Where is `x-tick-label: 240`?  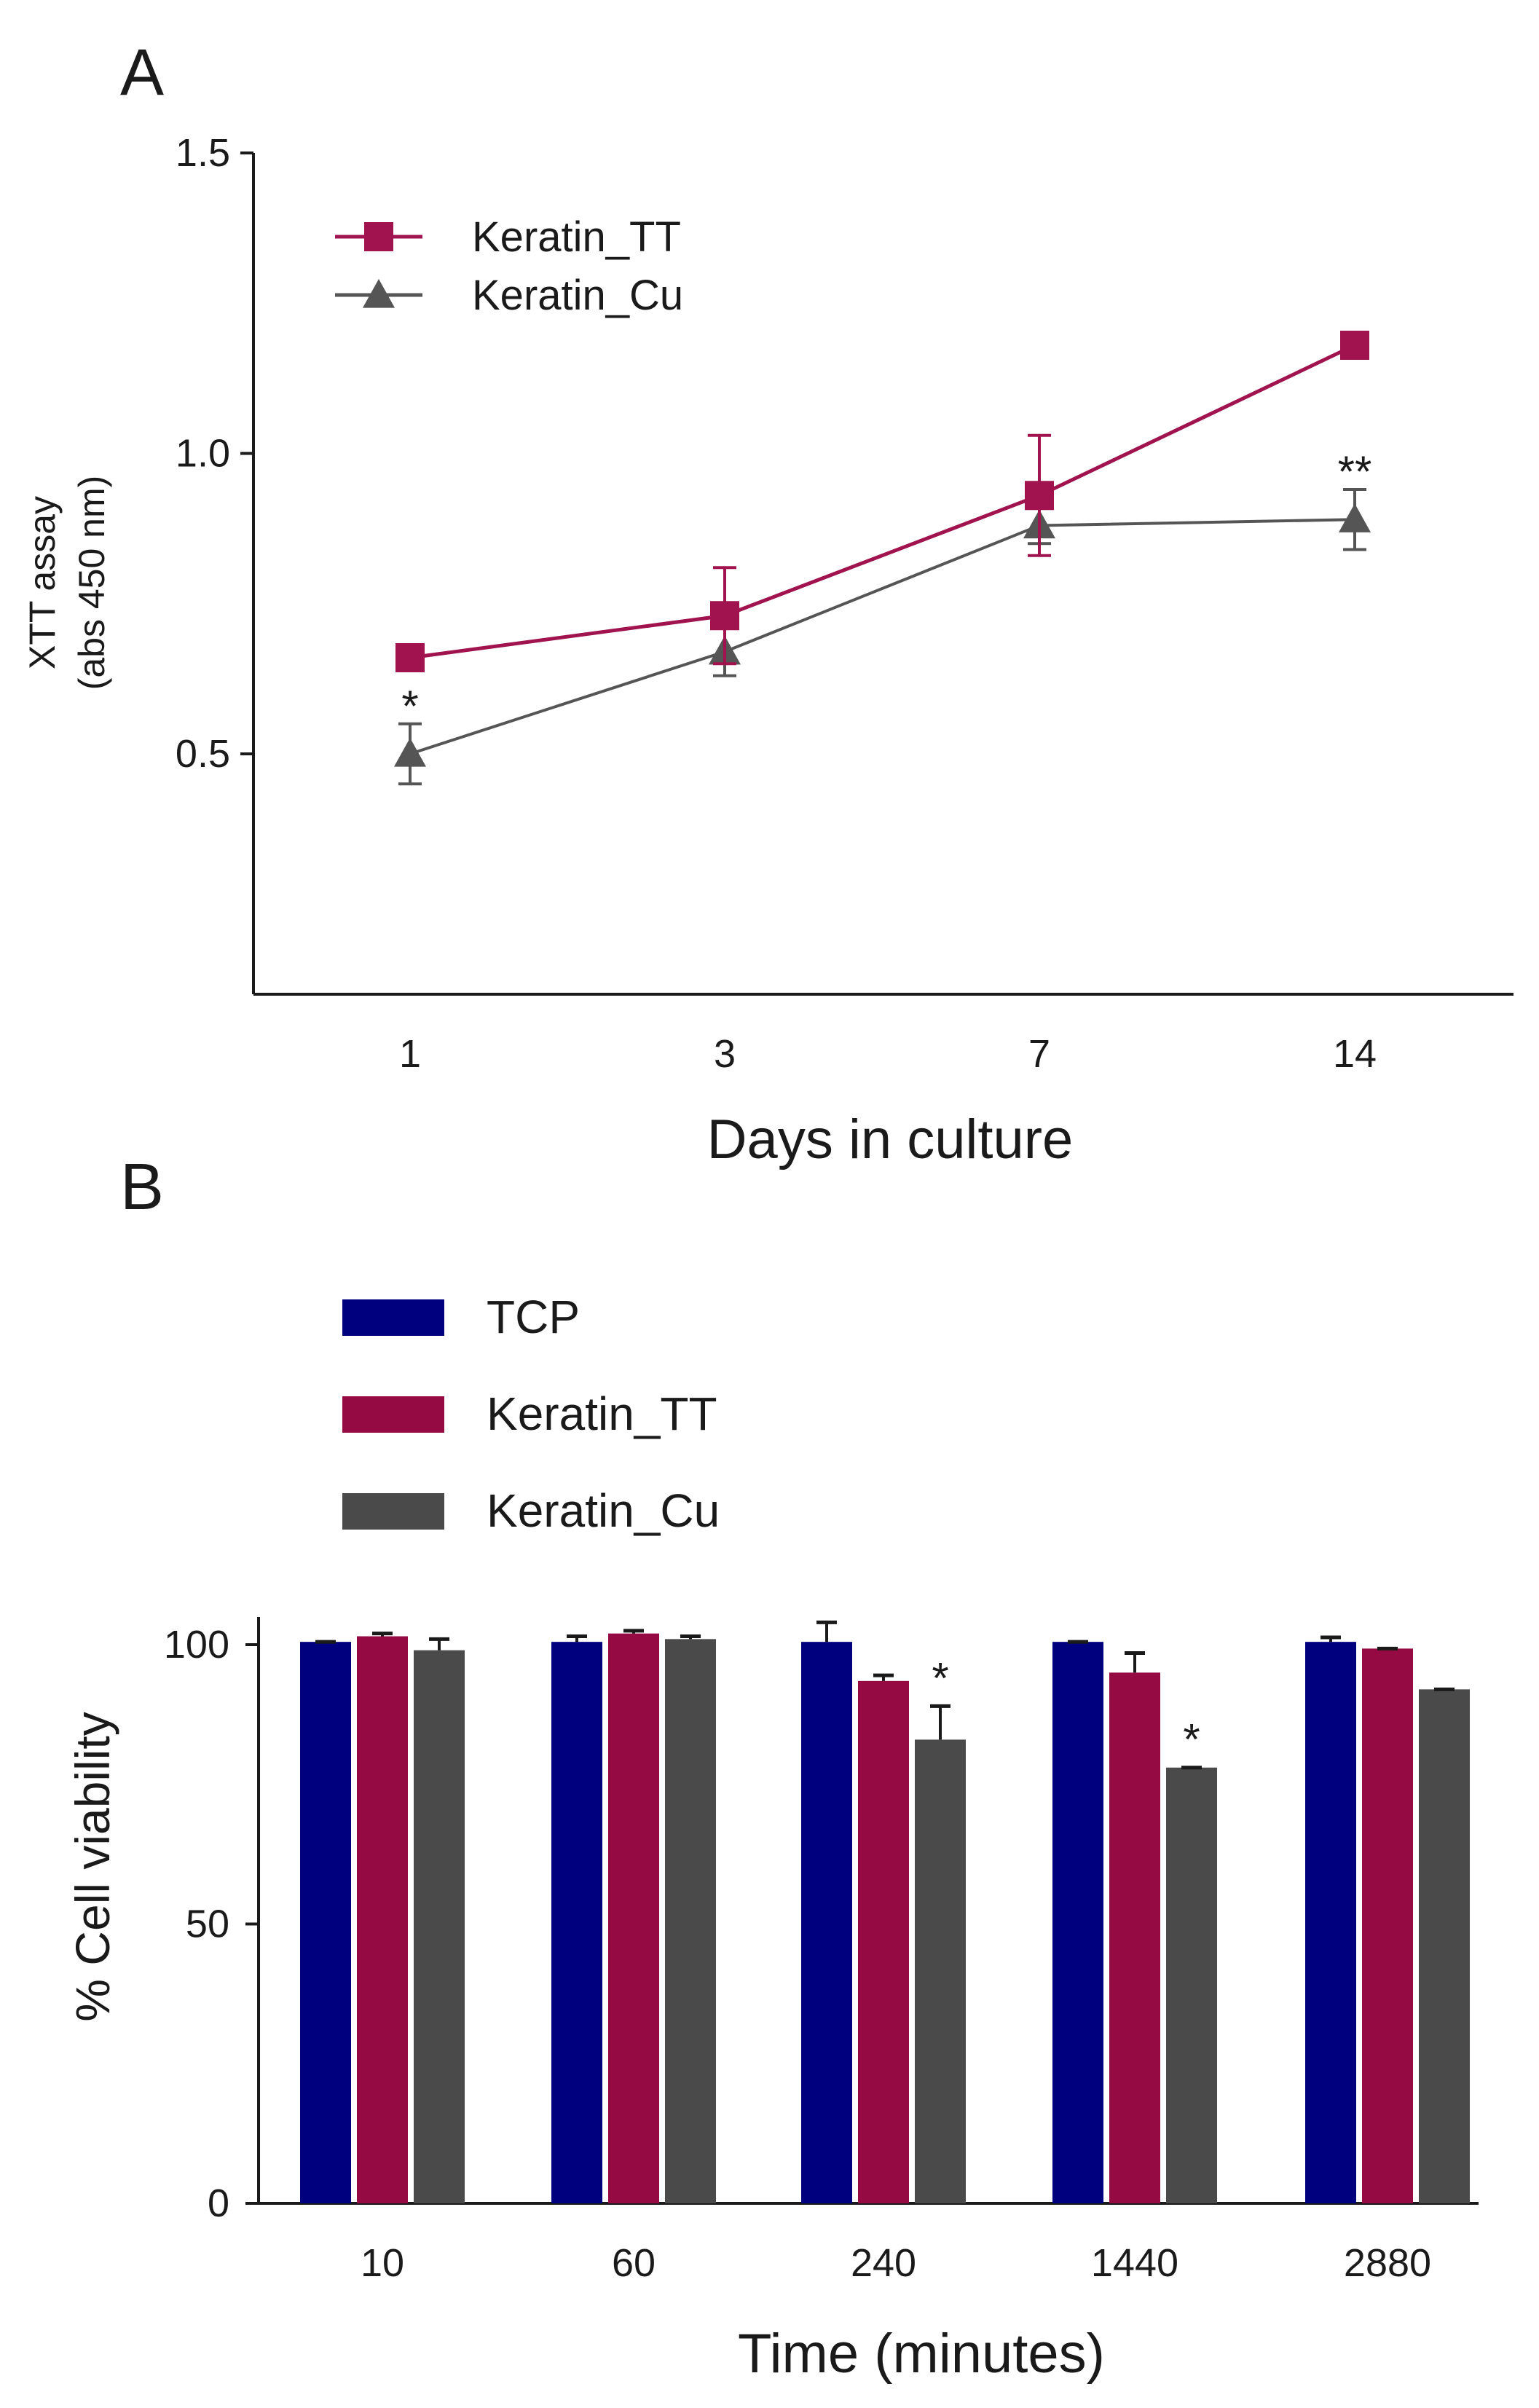 x-tick-label: 240 is located at coordinates (884, 2263).